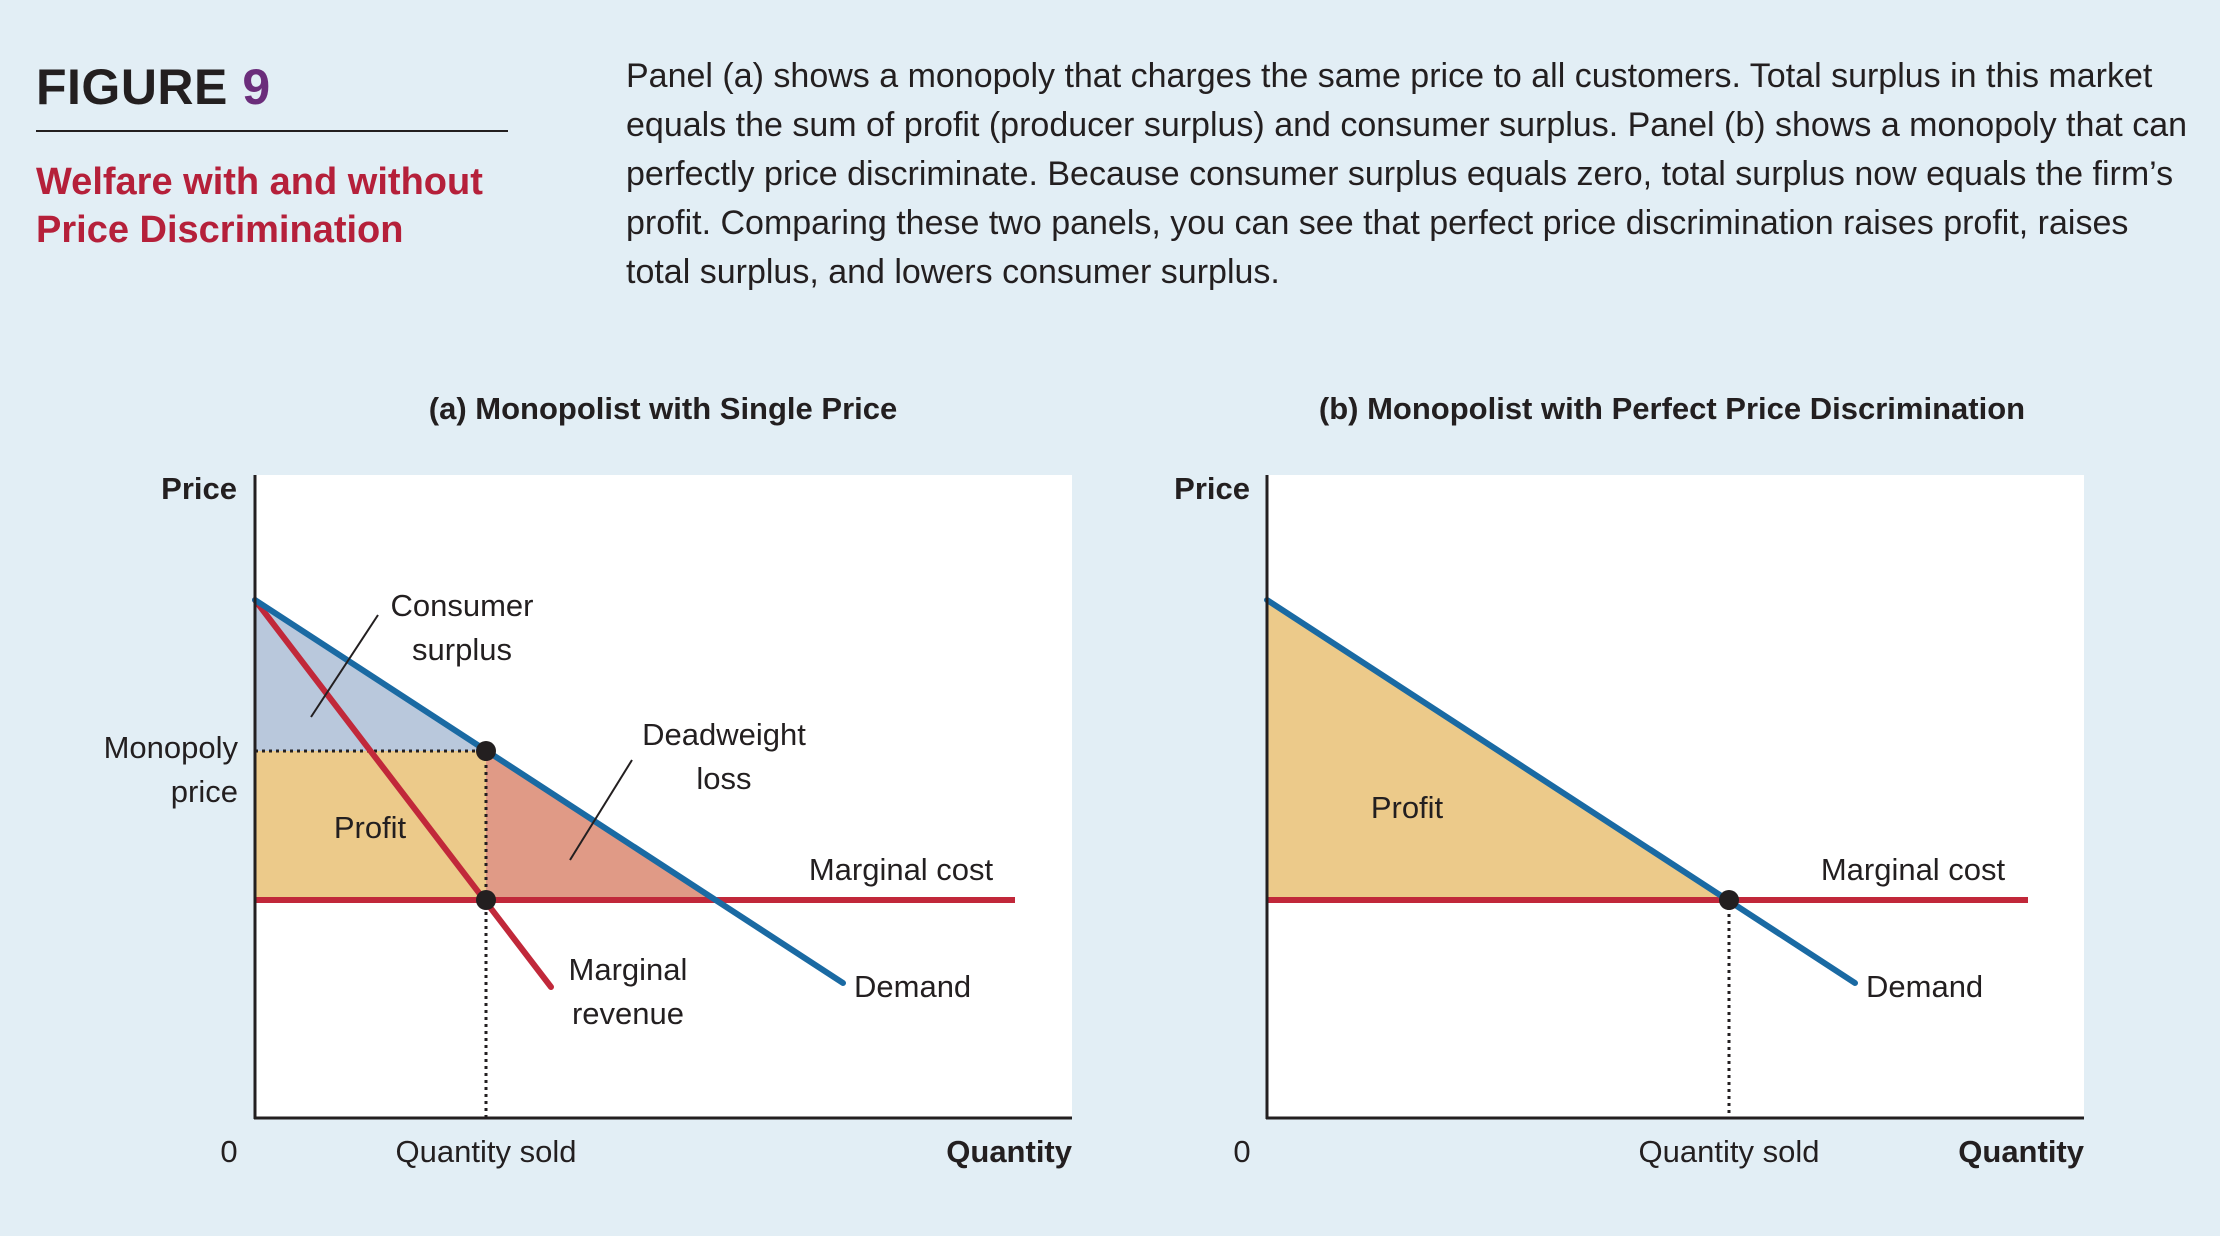  What do you see at coordinates (724, 734) in the screenshot?
I see `deadweight-loss-label-line1: Deadweight` at bounding box center [724, 734].